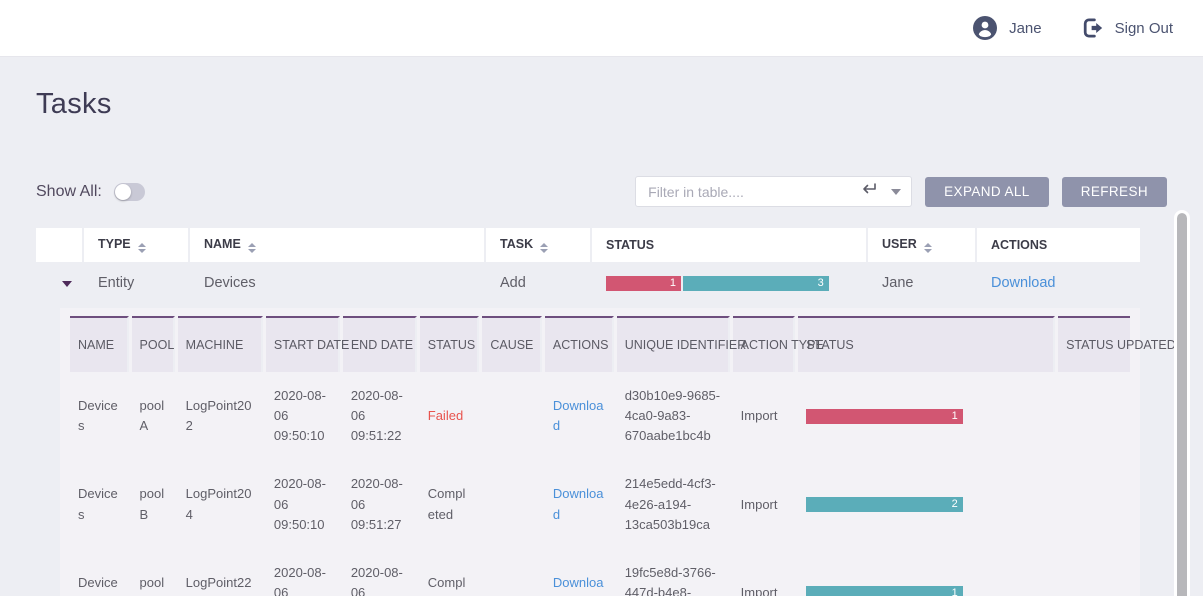  I want to click on sub-header-name: NAME, so click(99, 344).